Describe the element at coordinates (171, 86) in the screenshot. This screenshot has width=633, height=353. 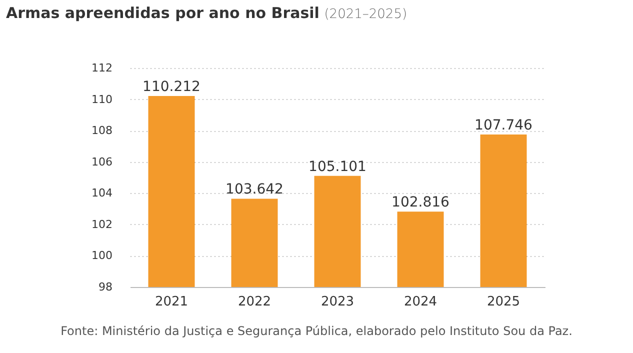
I see `data-label: 110.212` at that location.